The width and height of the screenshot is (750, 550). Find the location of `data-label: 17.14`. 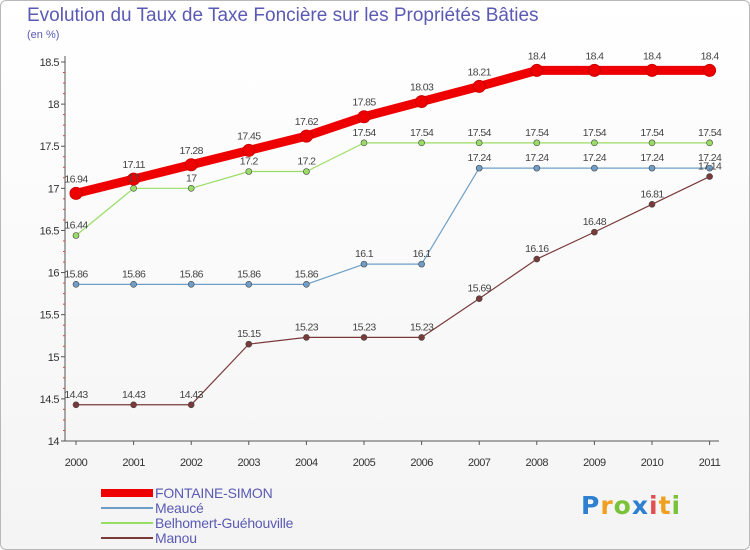

data-label: 17.14 is located at coordinates (710, 167).